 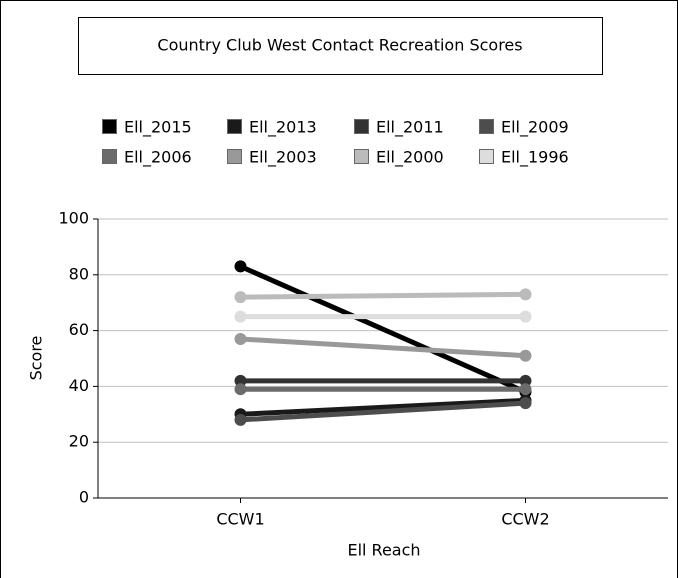 What do you see at coordinates (410, 128) in the screenshot?
I see `legend-label: Ell_2011` at bounding box center [410, 128].